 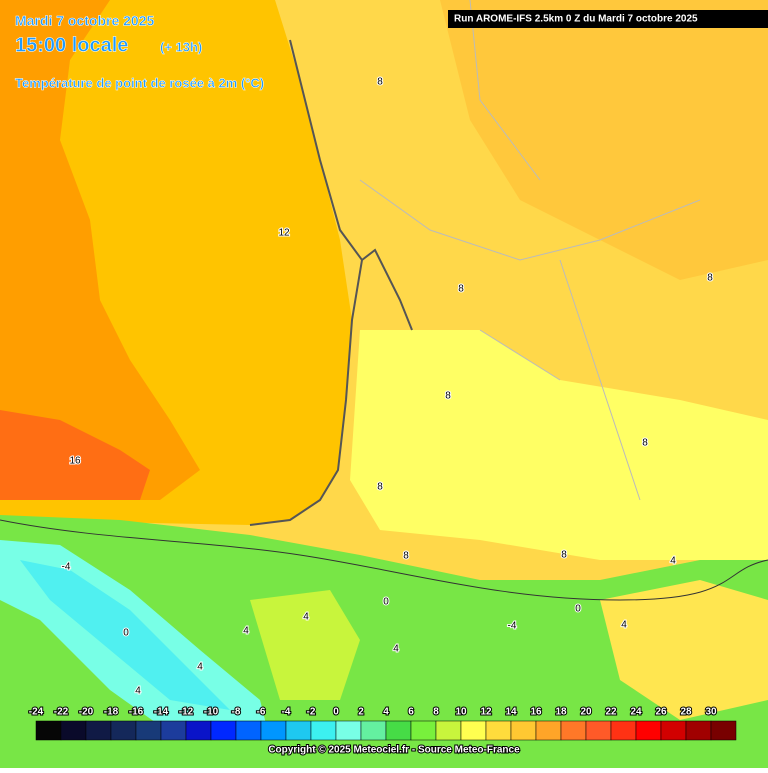 I want to click on legend-tick-label: 12, so click(x=486, y=712).